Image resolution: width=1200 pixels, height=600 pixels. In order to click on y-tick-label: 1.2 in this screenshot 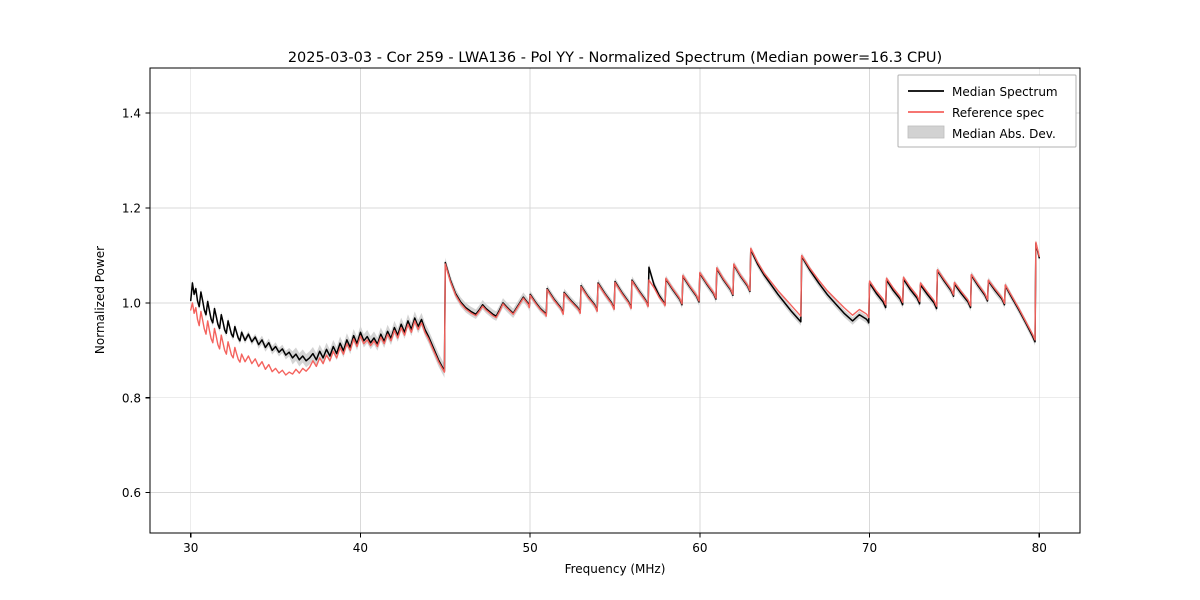, I will do `click(131, 208)`.